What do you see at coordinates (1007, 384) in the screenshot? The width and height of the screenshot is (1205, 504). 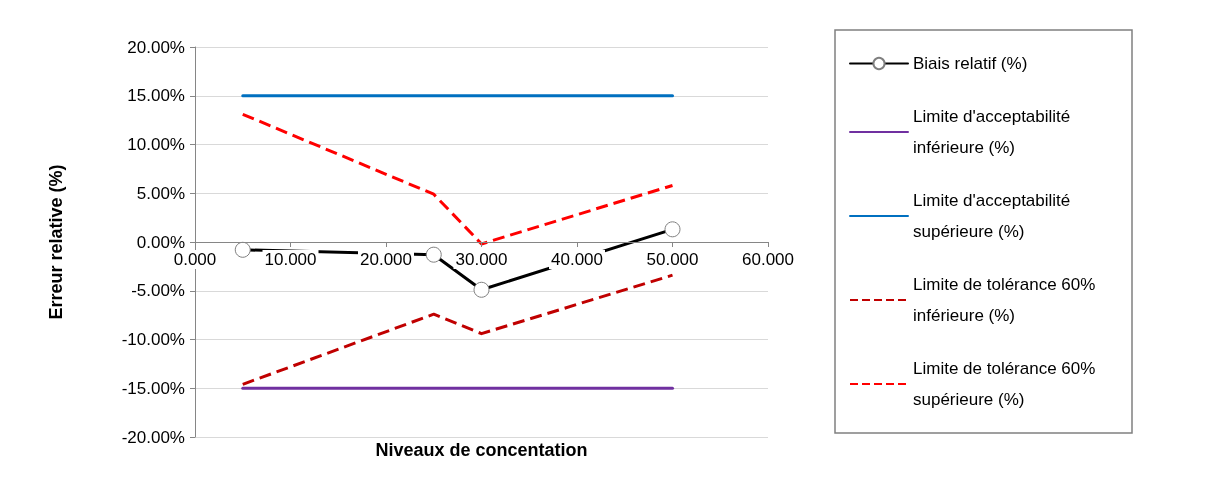 I see `legend-label: Limite de tolérance 60% supérieure (%)` at bounding box center [1007, 384].